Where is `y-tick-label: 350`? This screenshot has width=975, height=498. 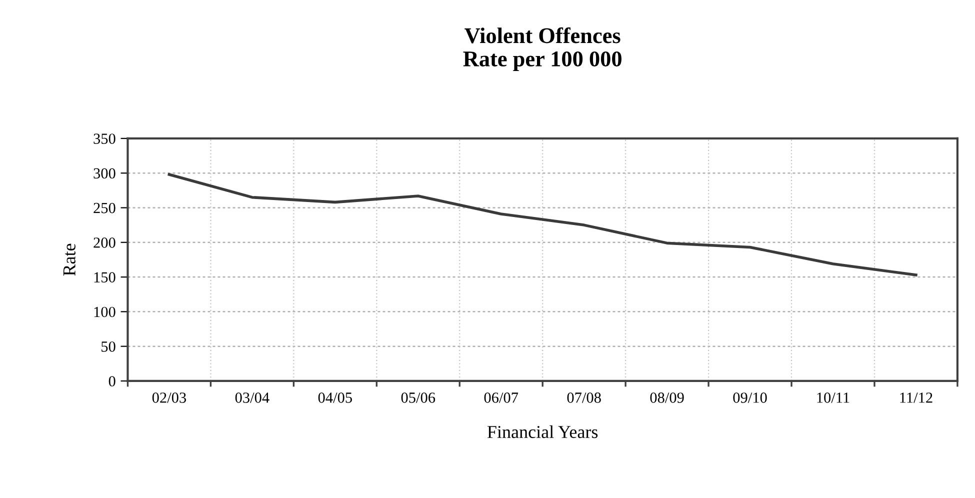
y-tick-label: 350 is located at coordinates (105, 139).